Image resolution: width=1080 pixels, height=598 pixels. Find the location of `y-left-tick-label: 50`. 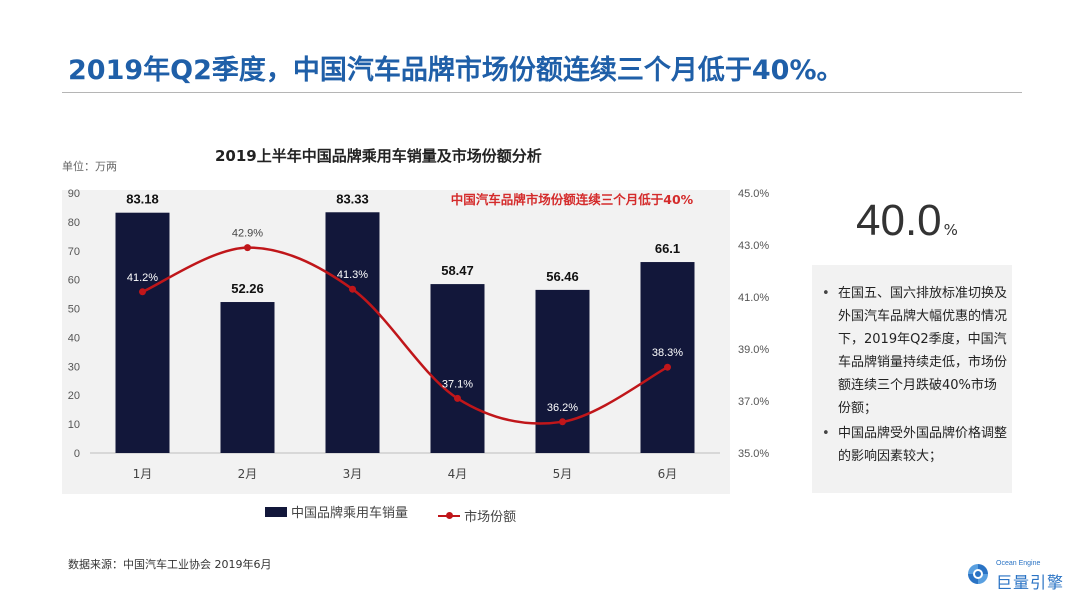

y-left-tick-label: 50 is located at coordinates (74, 310).